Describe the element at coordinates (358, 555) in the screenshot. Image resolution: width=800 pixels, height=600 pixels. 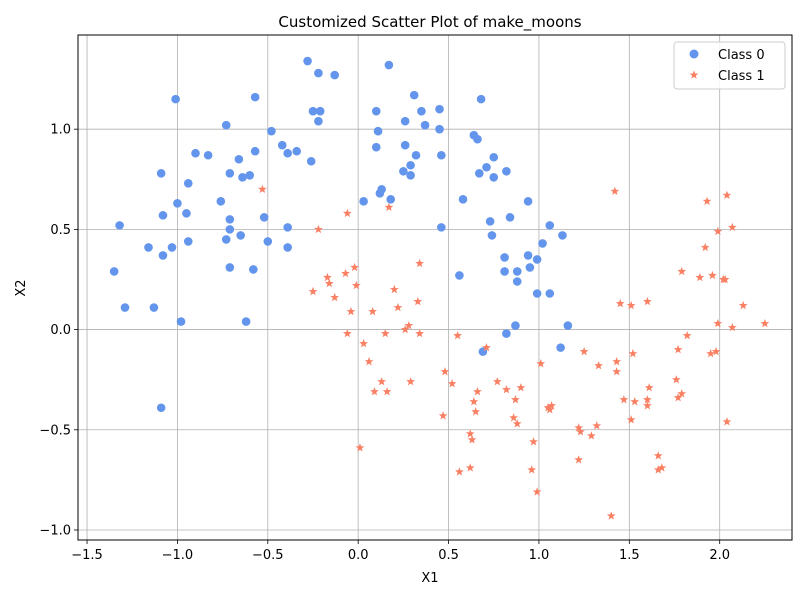
I see `x-tick-label: 0.0` at that location.